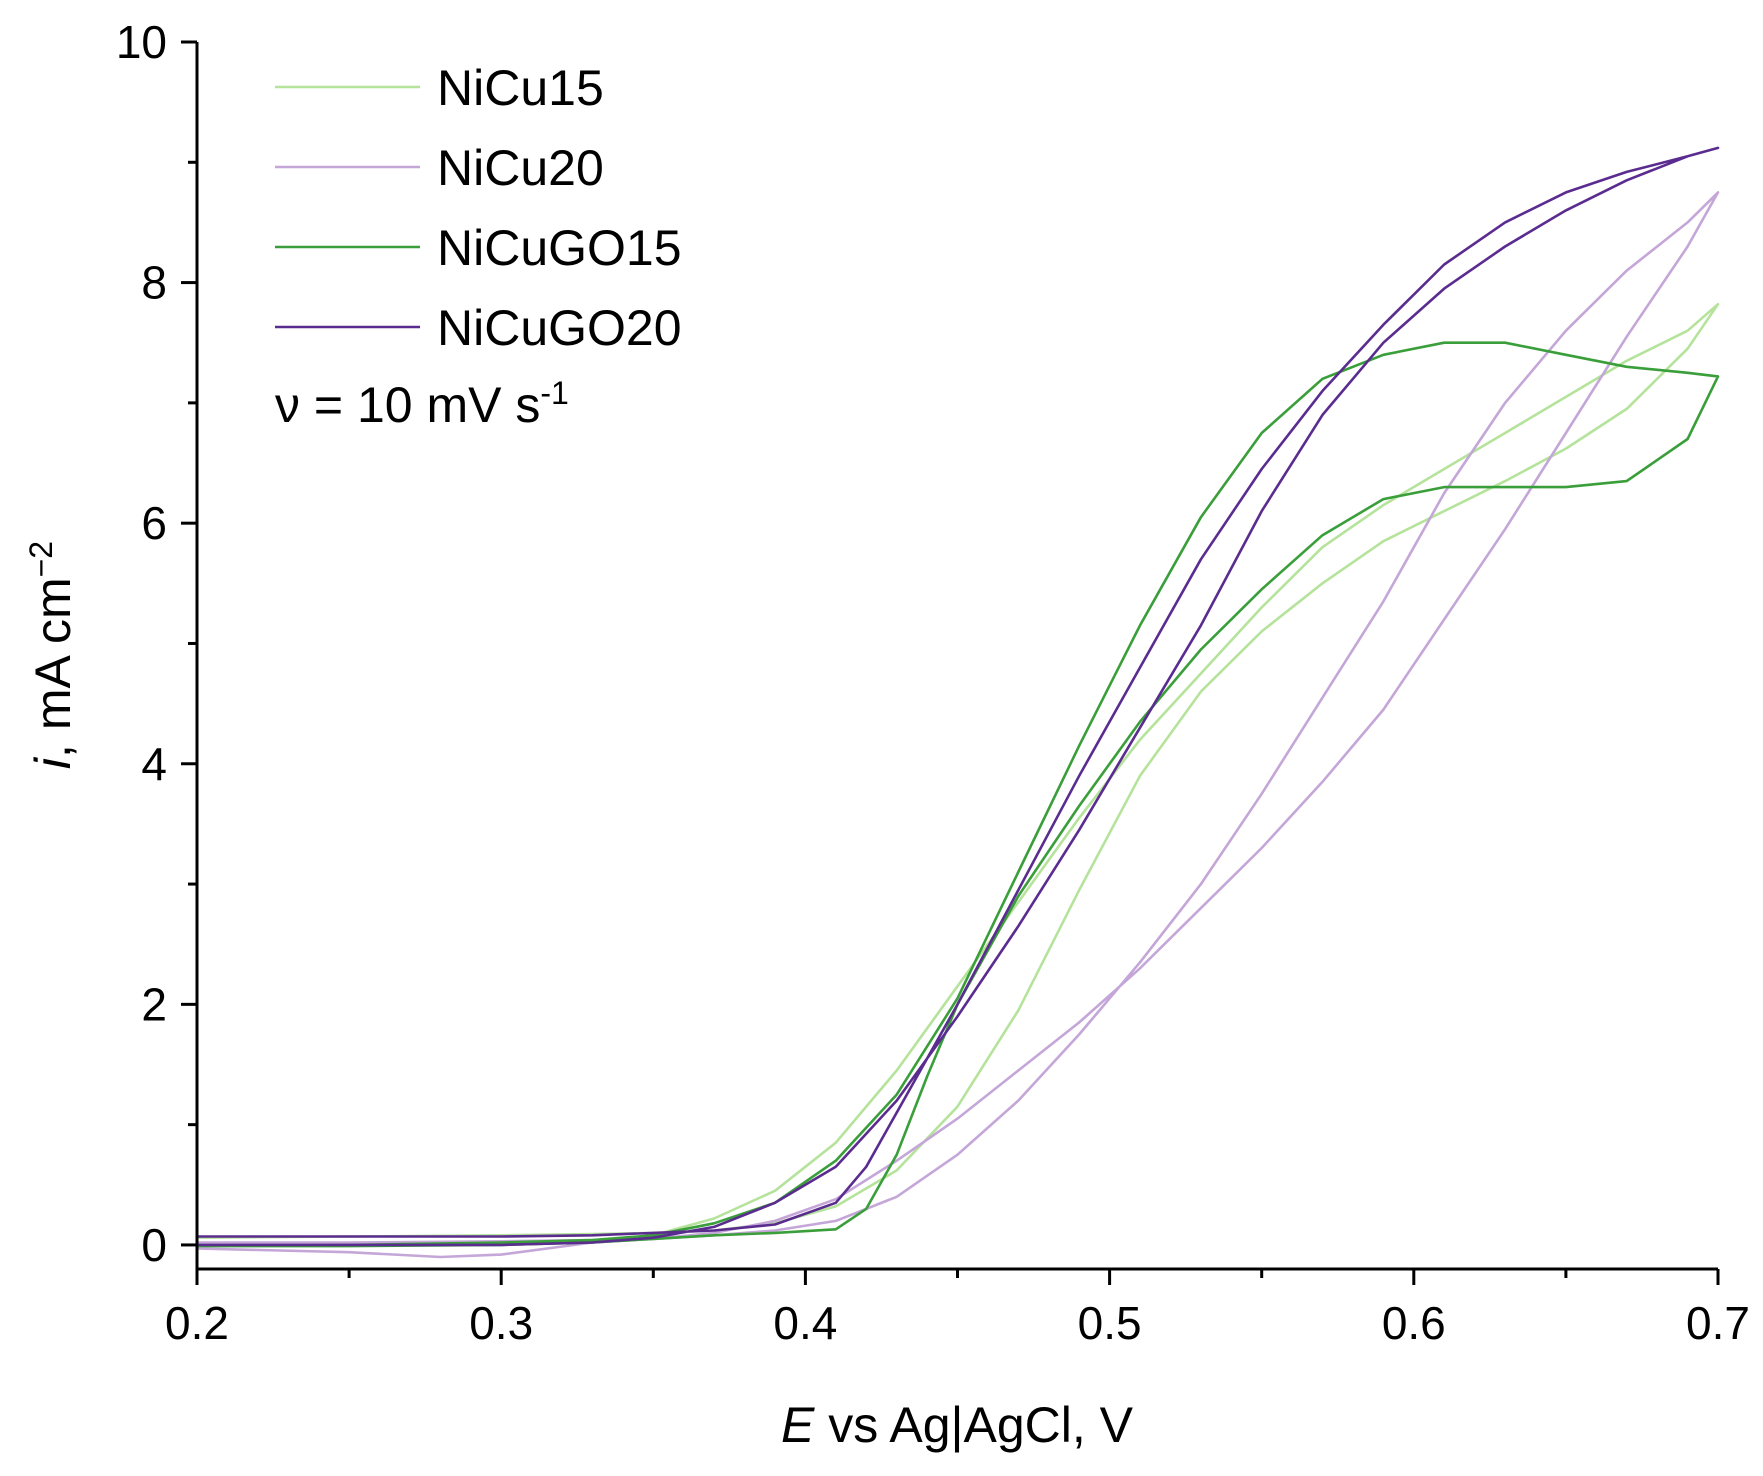 The width and height of the screenshot is (1763, 1476). What do you see at coordinates (156, 643) in the screenshot?
I see `y-ticks: 0 2 4 6 8 10` at bounding box center [156, 643].